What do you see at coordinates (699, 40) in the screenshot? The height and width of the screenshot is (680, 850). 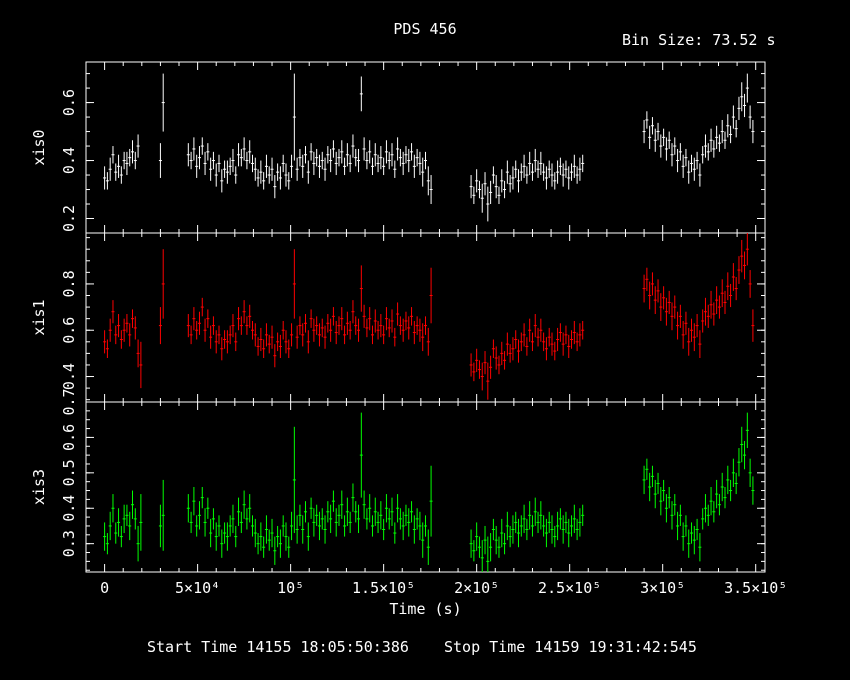 I see `bin-size-label: Bin Size: 73.52 s` at bounding box center [699, 40].